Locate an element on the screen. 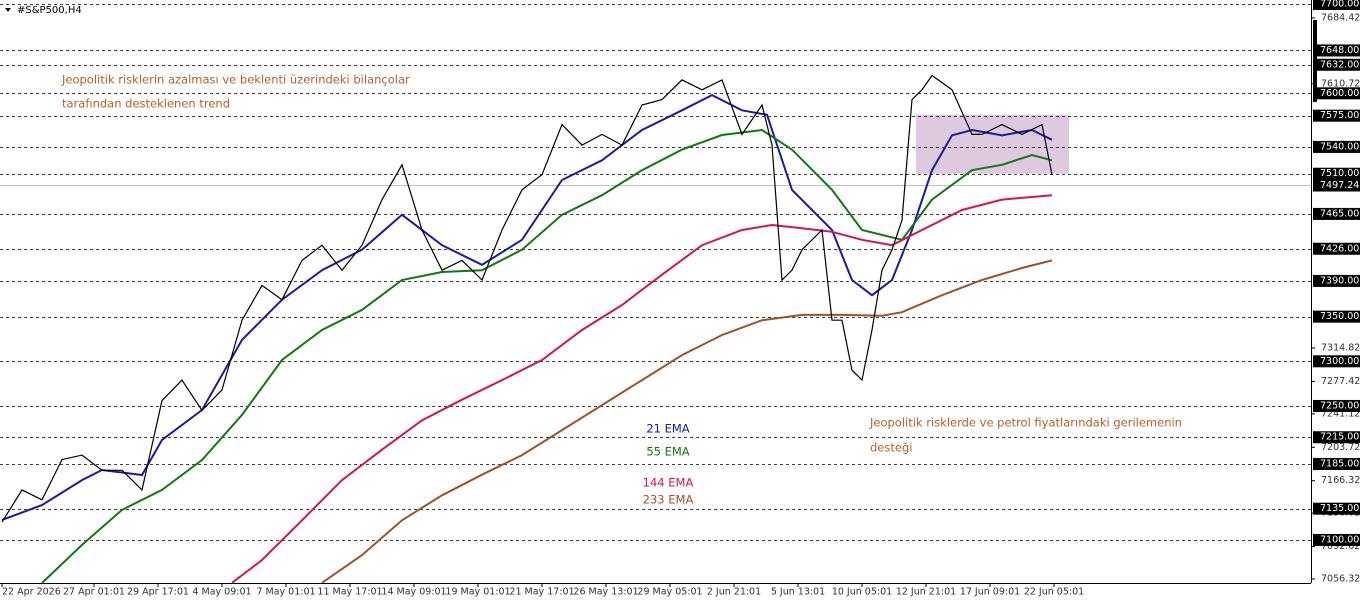 Image resolution: width=1362 pixels, height=603 pixels. annotation: desteği is located at coordinates (891, 448).